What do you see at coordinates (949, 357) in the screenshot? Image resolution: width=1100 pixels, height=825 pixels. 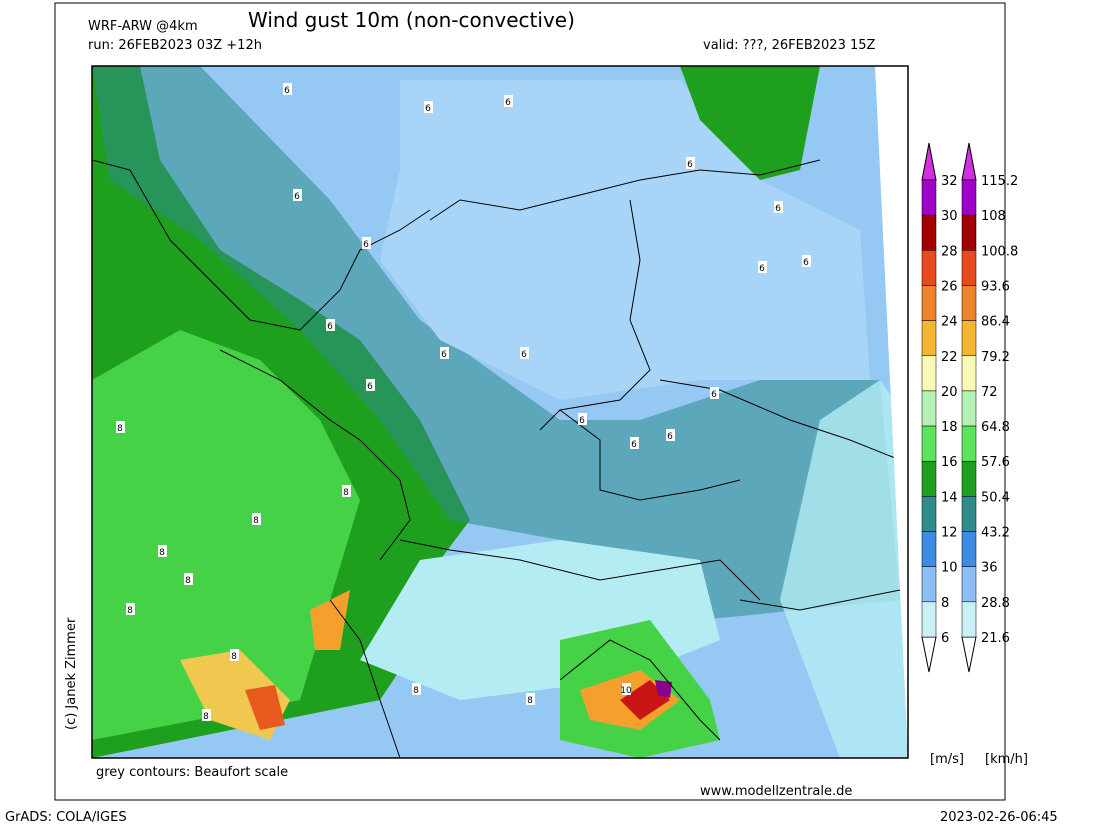 I see `colorbar-label-ms: 22` at bounding box center [949, 357].